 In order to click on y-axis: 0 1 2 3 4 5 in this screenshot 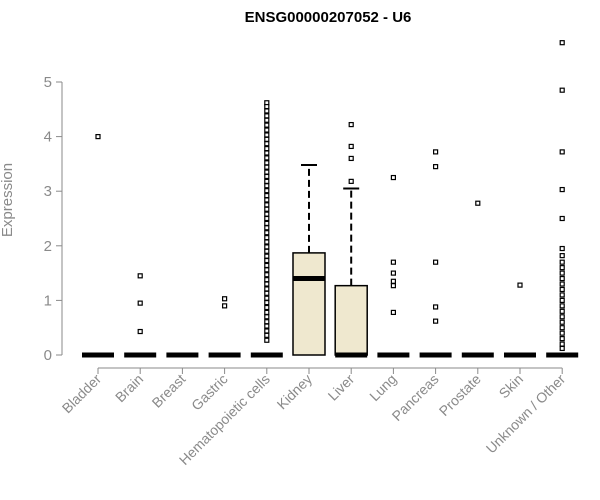, I will do `click(53, 219)`.